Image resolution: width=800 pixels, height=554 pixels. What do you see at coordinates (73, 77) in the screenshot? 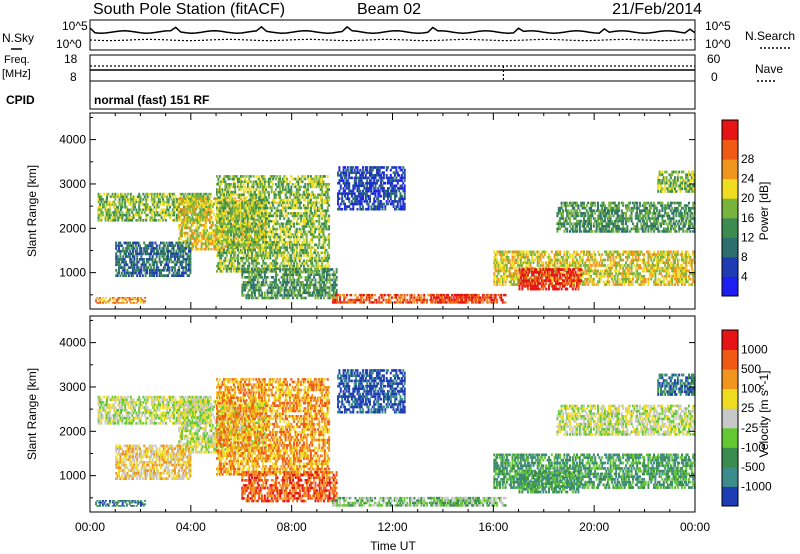
I see `freq-tick-low: 8` at bounding box center [73, 77].